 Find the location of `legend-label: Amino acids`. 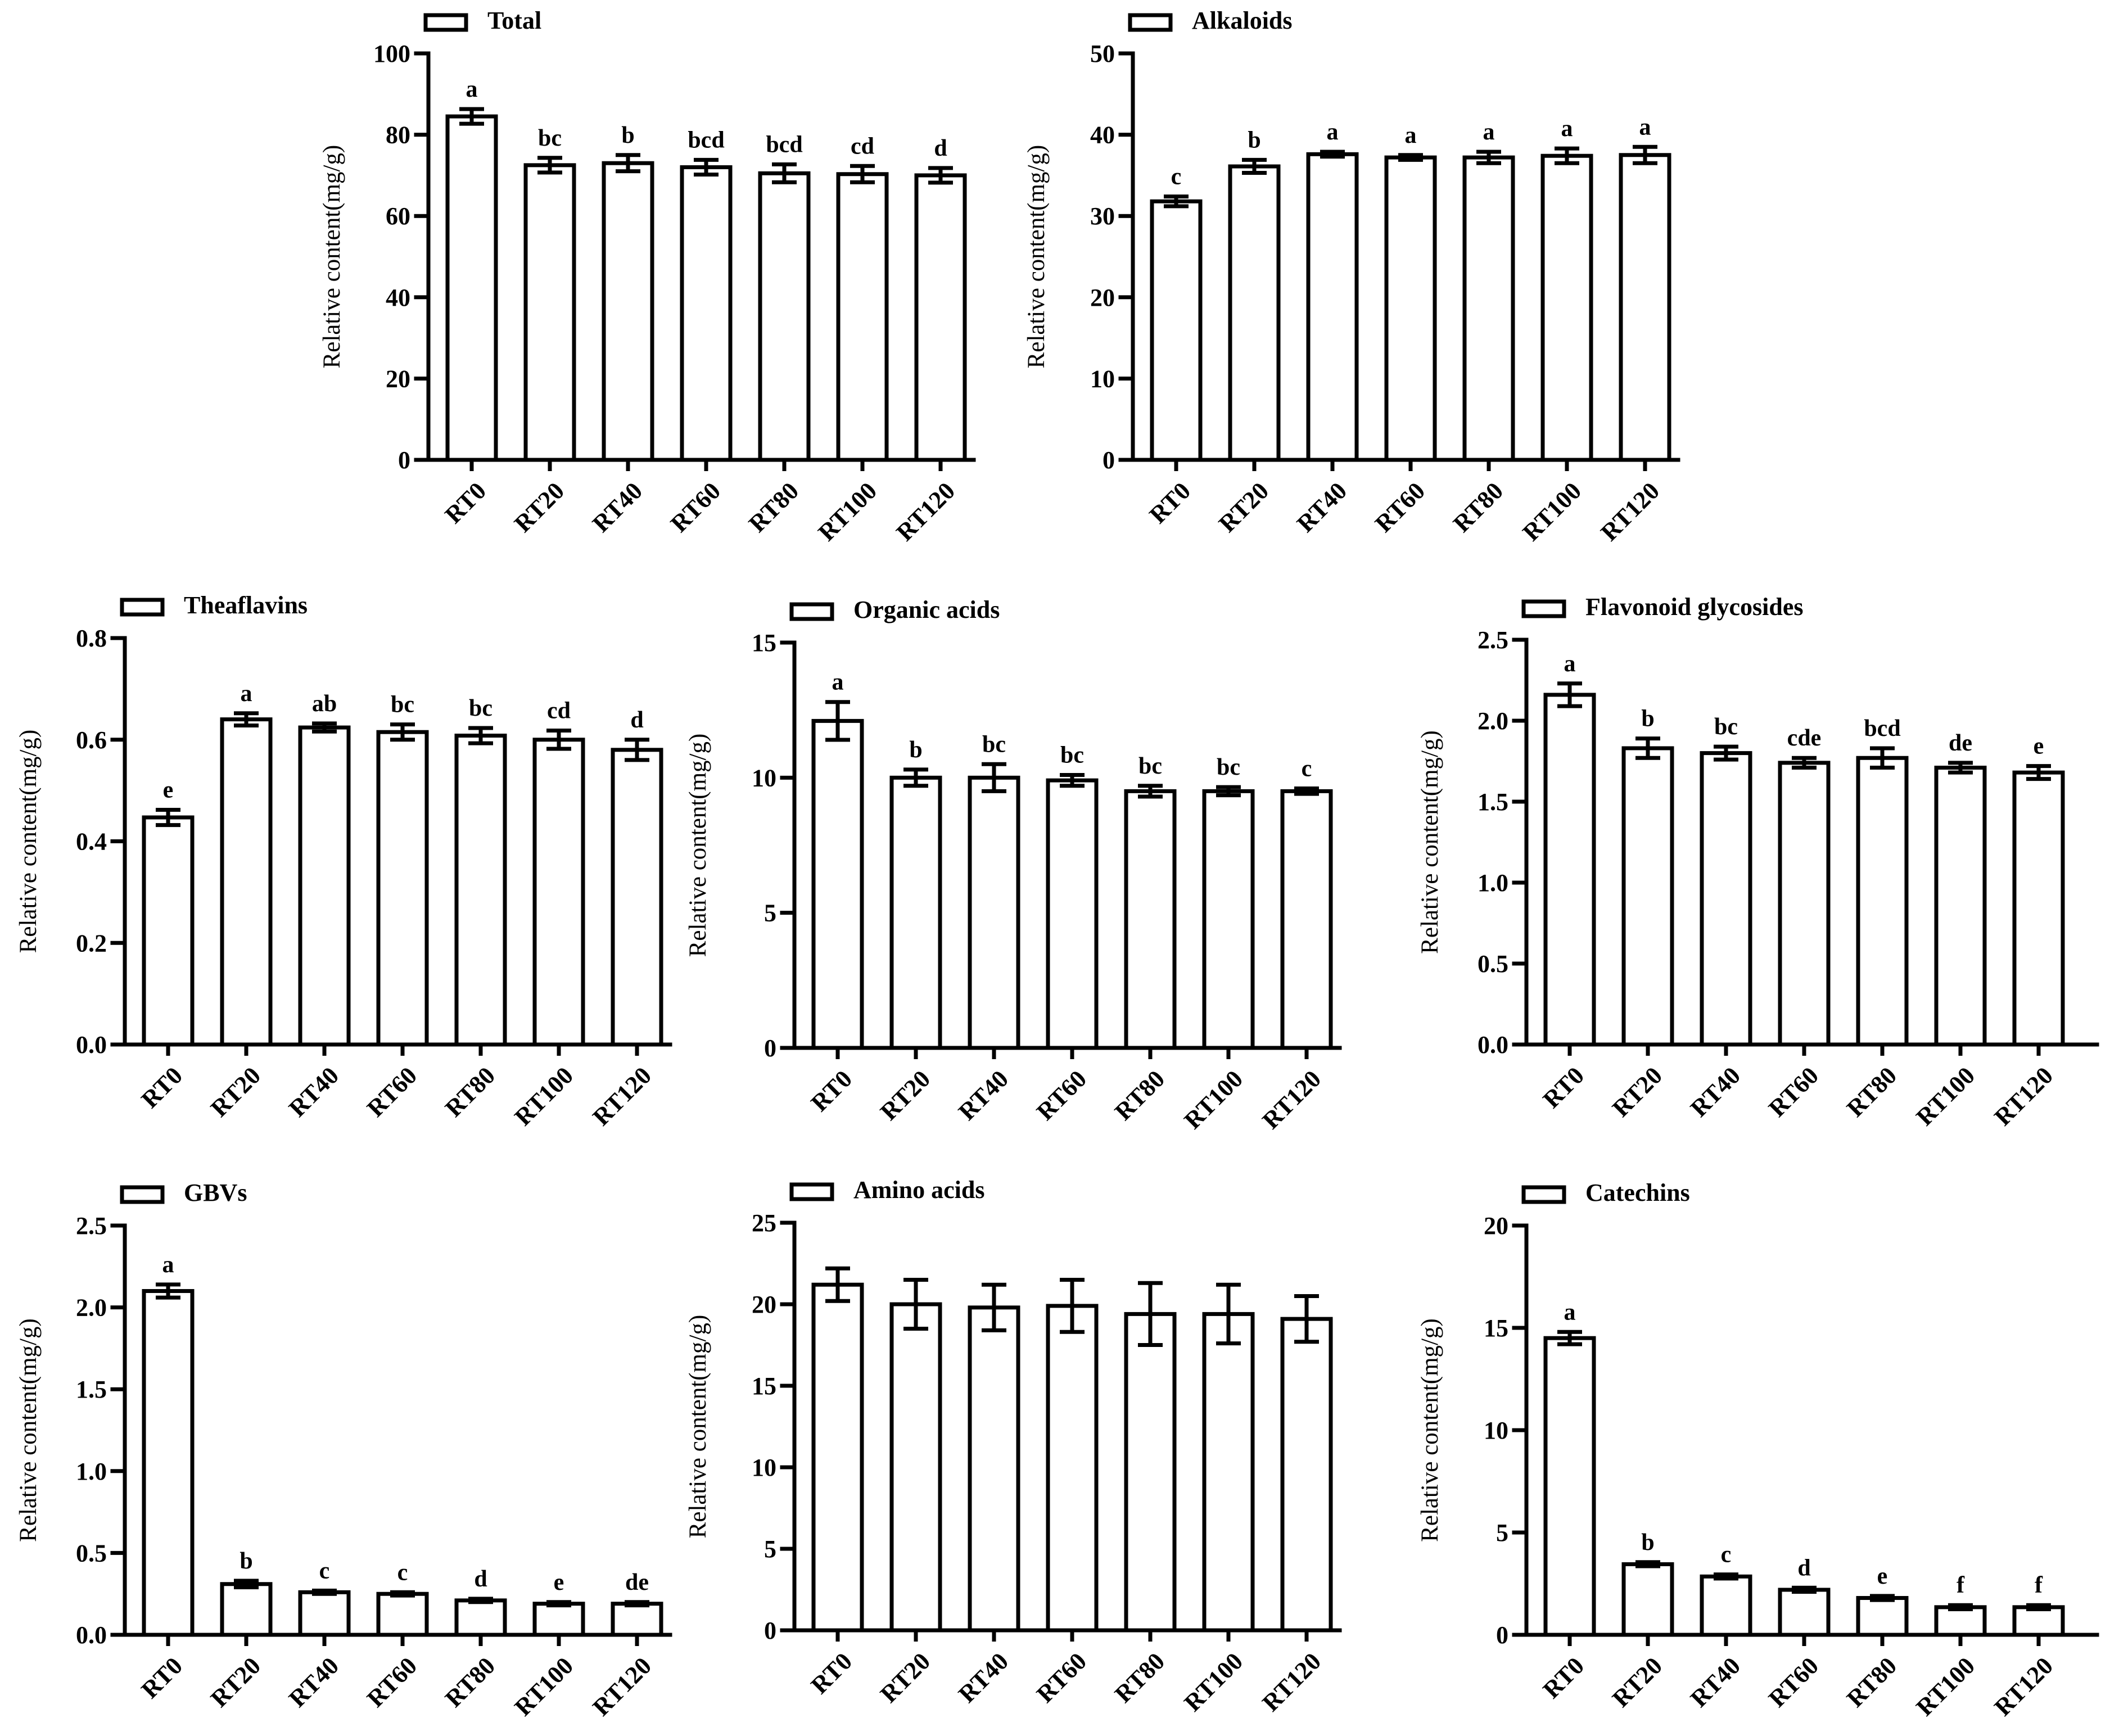

legend-label: Amino acids is located at coordinates (918, 1190).